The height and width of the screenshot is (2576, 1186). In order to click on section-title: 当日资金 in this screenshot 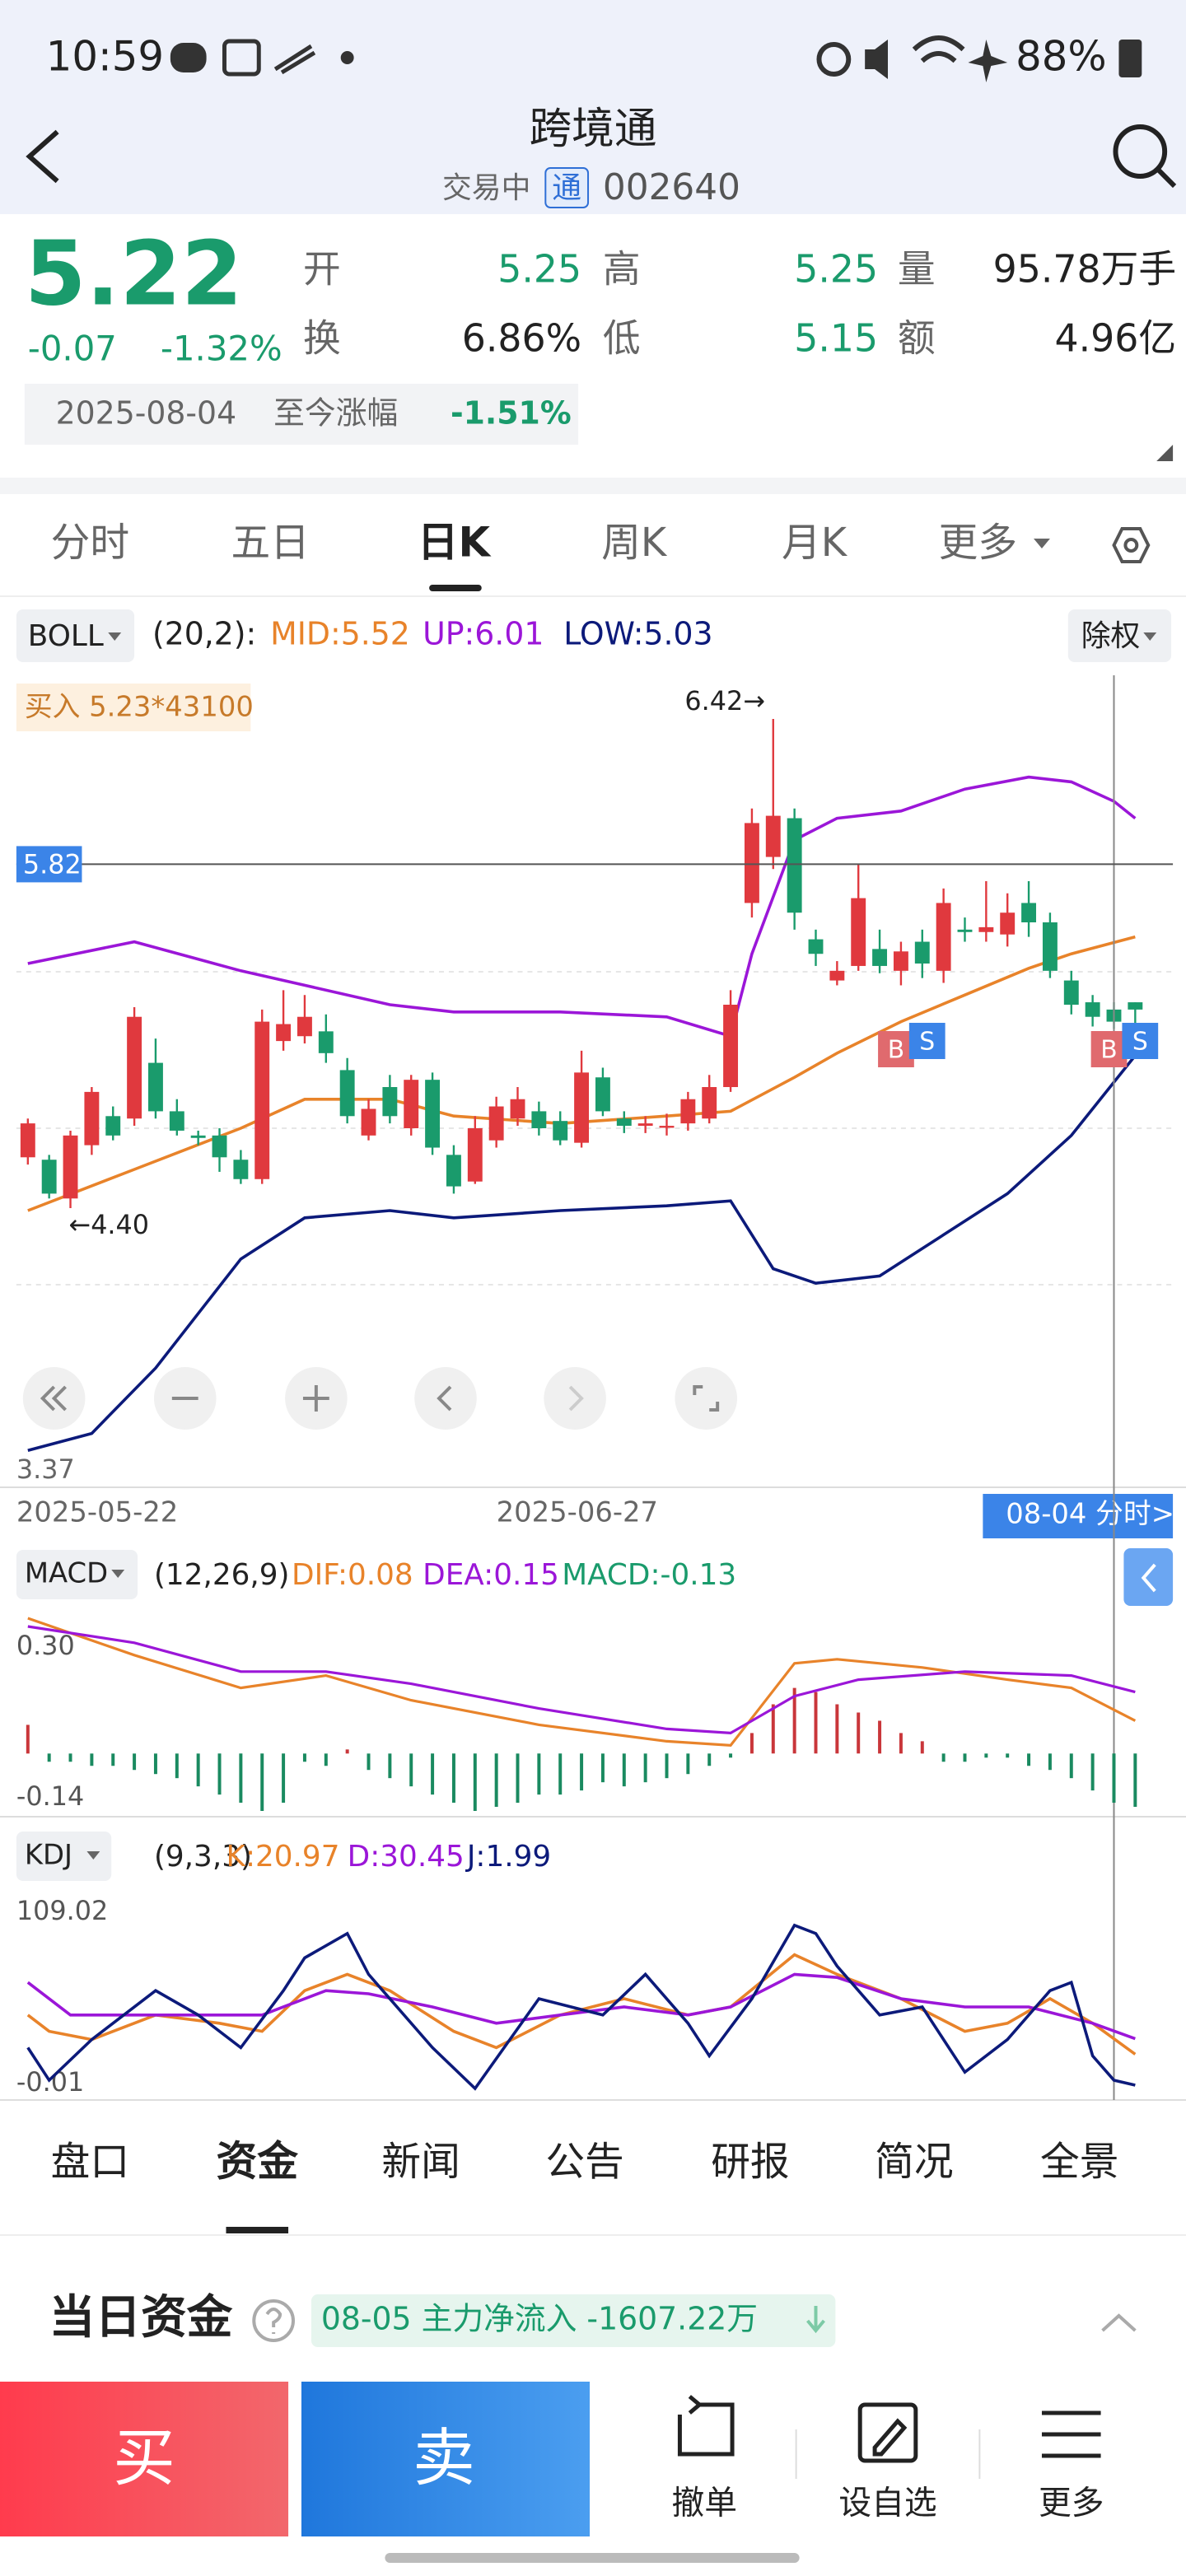, I will do `click(141, 2318)`.